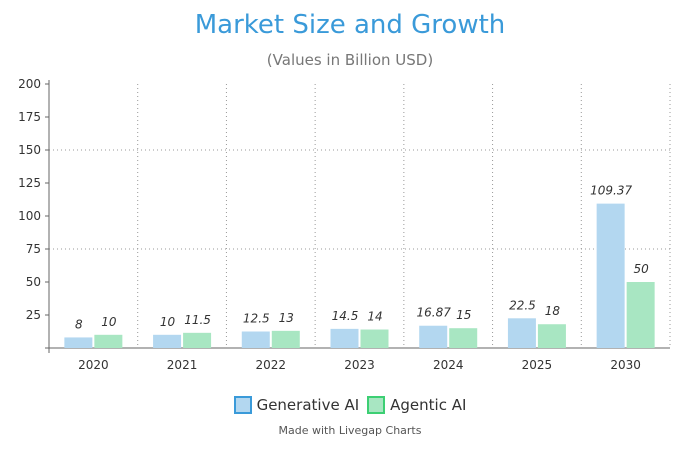  Describe the element at coordinates (33, 249) in the screenshot. I see `y-tick-label: 75` at that location.